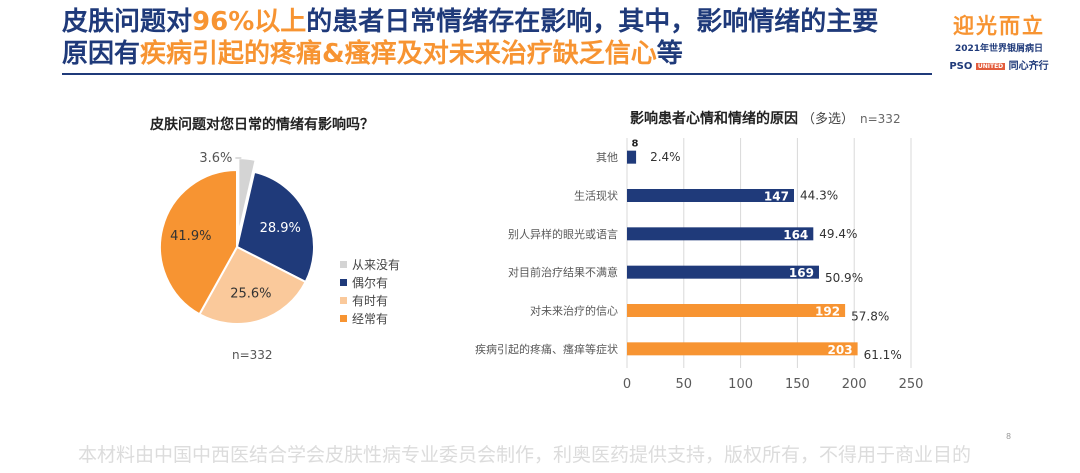 The height and width of the screenshot is (473, 1080). I want to click on legend-item: 有时有, so click(370, 300).